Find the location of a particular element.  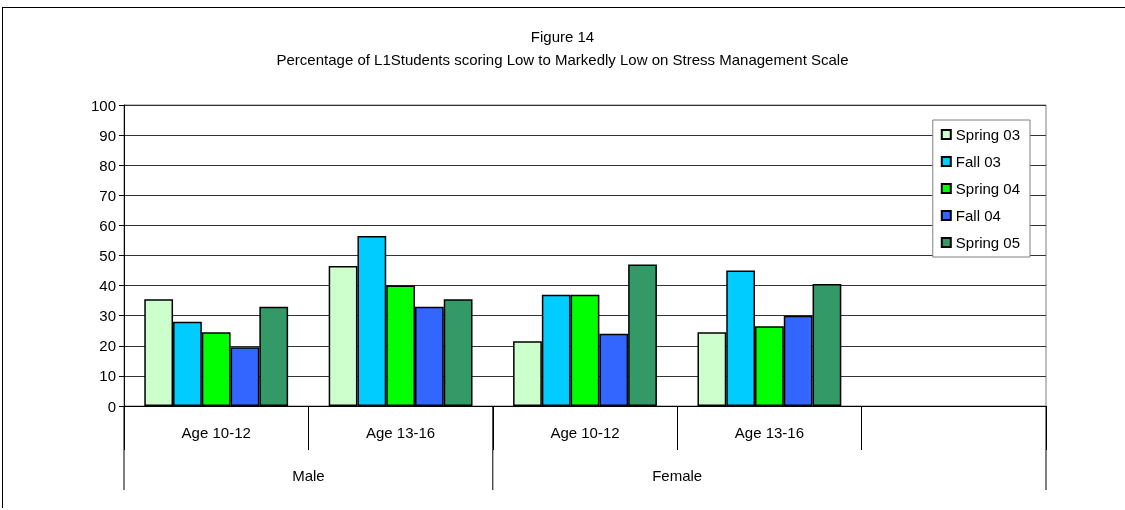

legend-label: Spring 05 is located at coordinates (988, 242).